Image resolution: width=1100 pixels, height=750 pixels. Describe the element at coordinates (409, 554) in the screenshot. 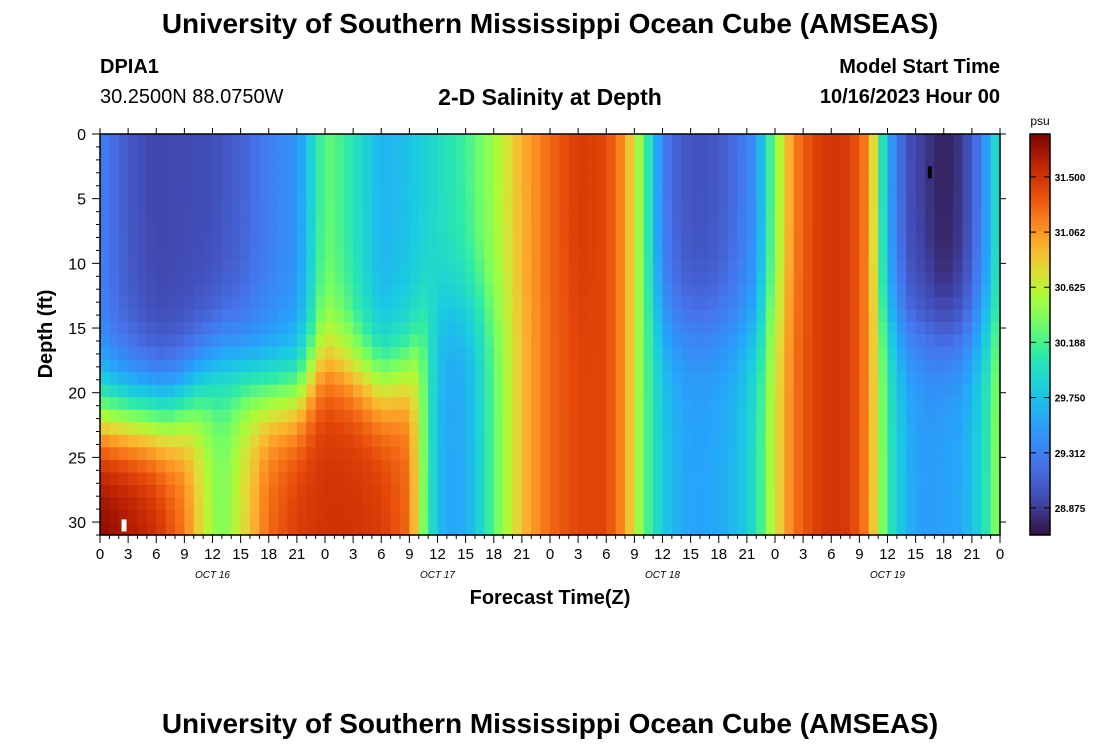

I see `x-tick-label: 9` at that location.